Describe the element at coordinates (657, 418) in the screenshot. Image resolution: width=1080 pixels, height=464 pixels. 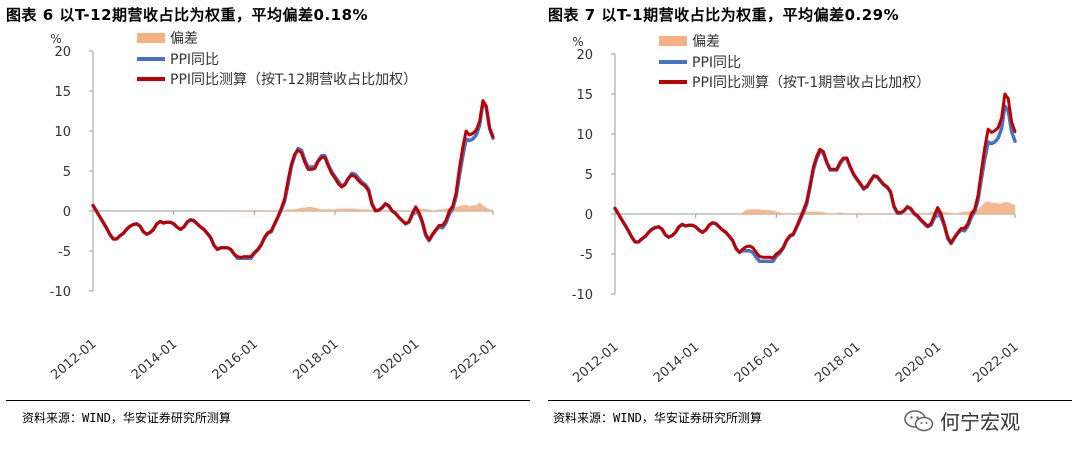
I see `figure-7-source: 资料来源：WIND，华安证券研究所测算` at that location.